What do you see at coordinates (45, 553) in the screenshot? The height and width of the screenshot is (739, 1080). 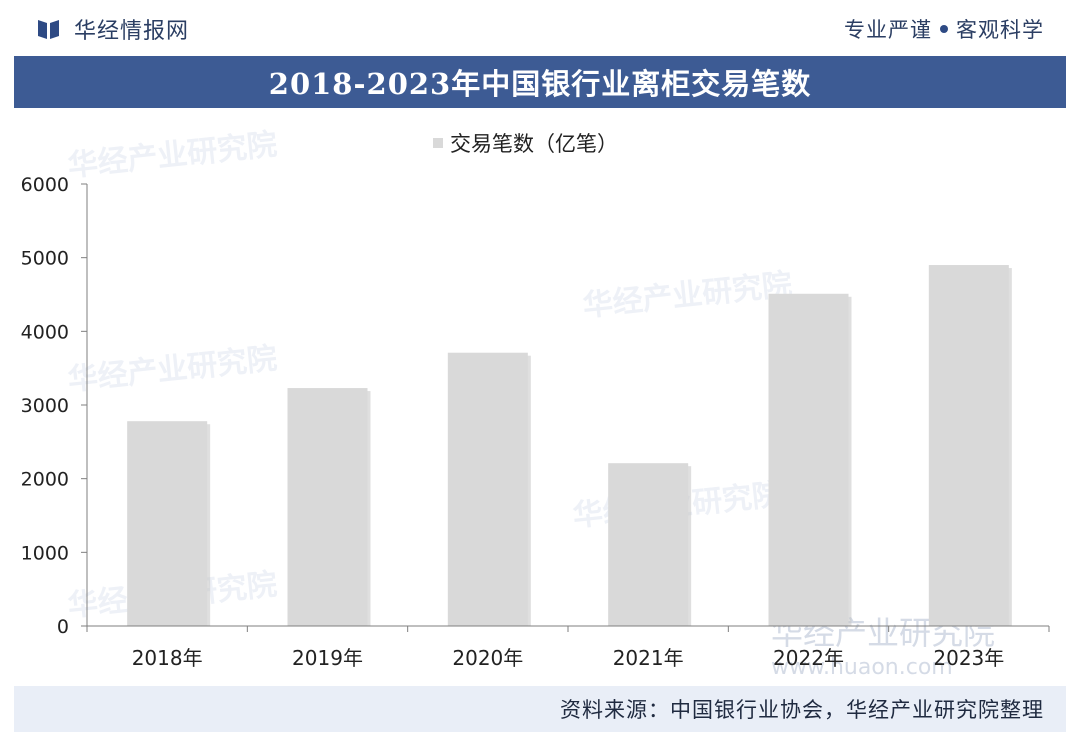 I see `y-tick-label: 1000` at bounding box center [45, 553].